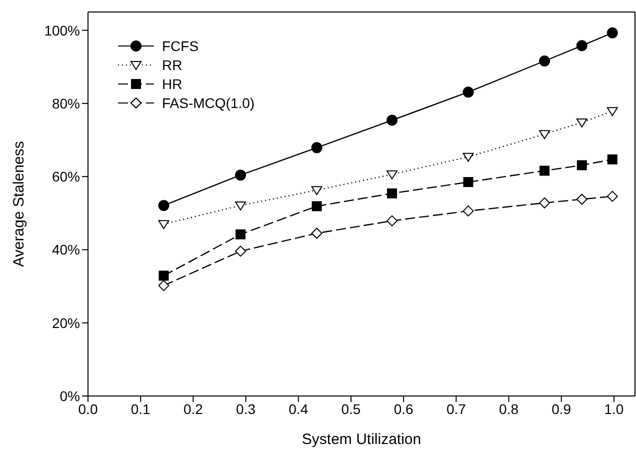  What do you see at coordinates (172, 84) in the screenshot?
I see `legend-label: HR` at bounding box center [172, 84].